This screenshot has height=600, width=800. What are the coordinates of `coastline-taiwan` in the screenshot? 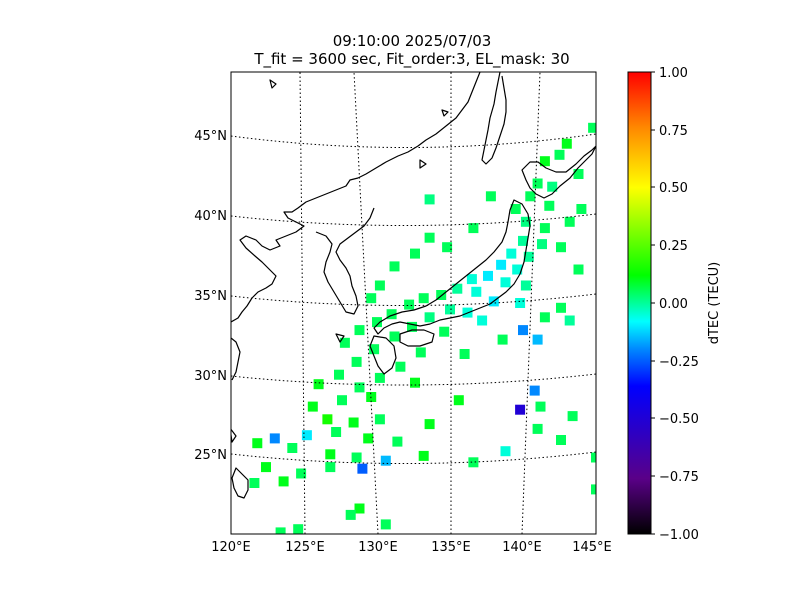 It's located at (240, 483).